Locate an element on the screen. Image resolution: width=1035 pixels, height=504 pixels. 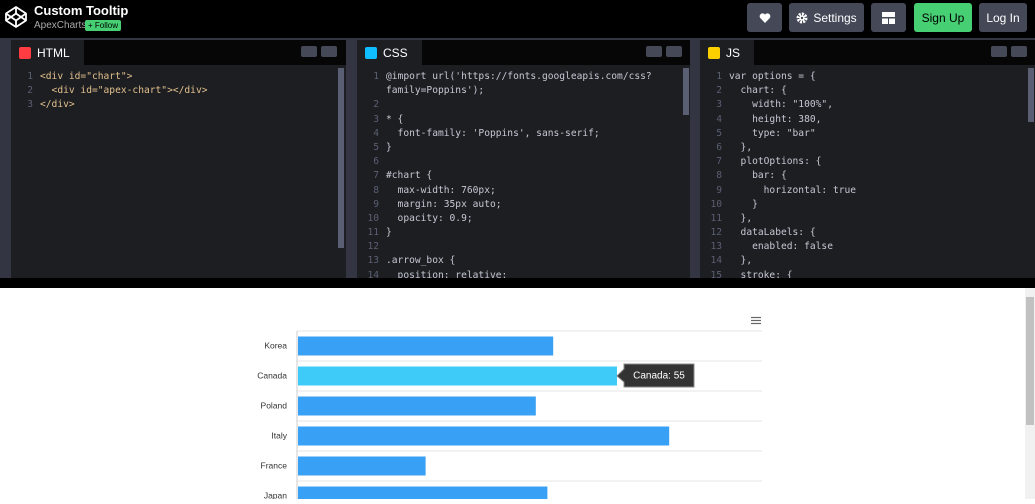
code-line: 3 * { is located at coordinates (523, 120).